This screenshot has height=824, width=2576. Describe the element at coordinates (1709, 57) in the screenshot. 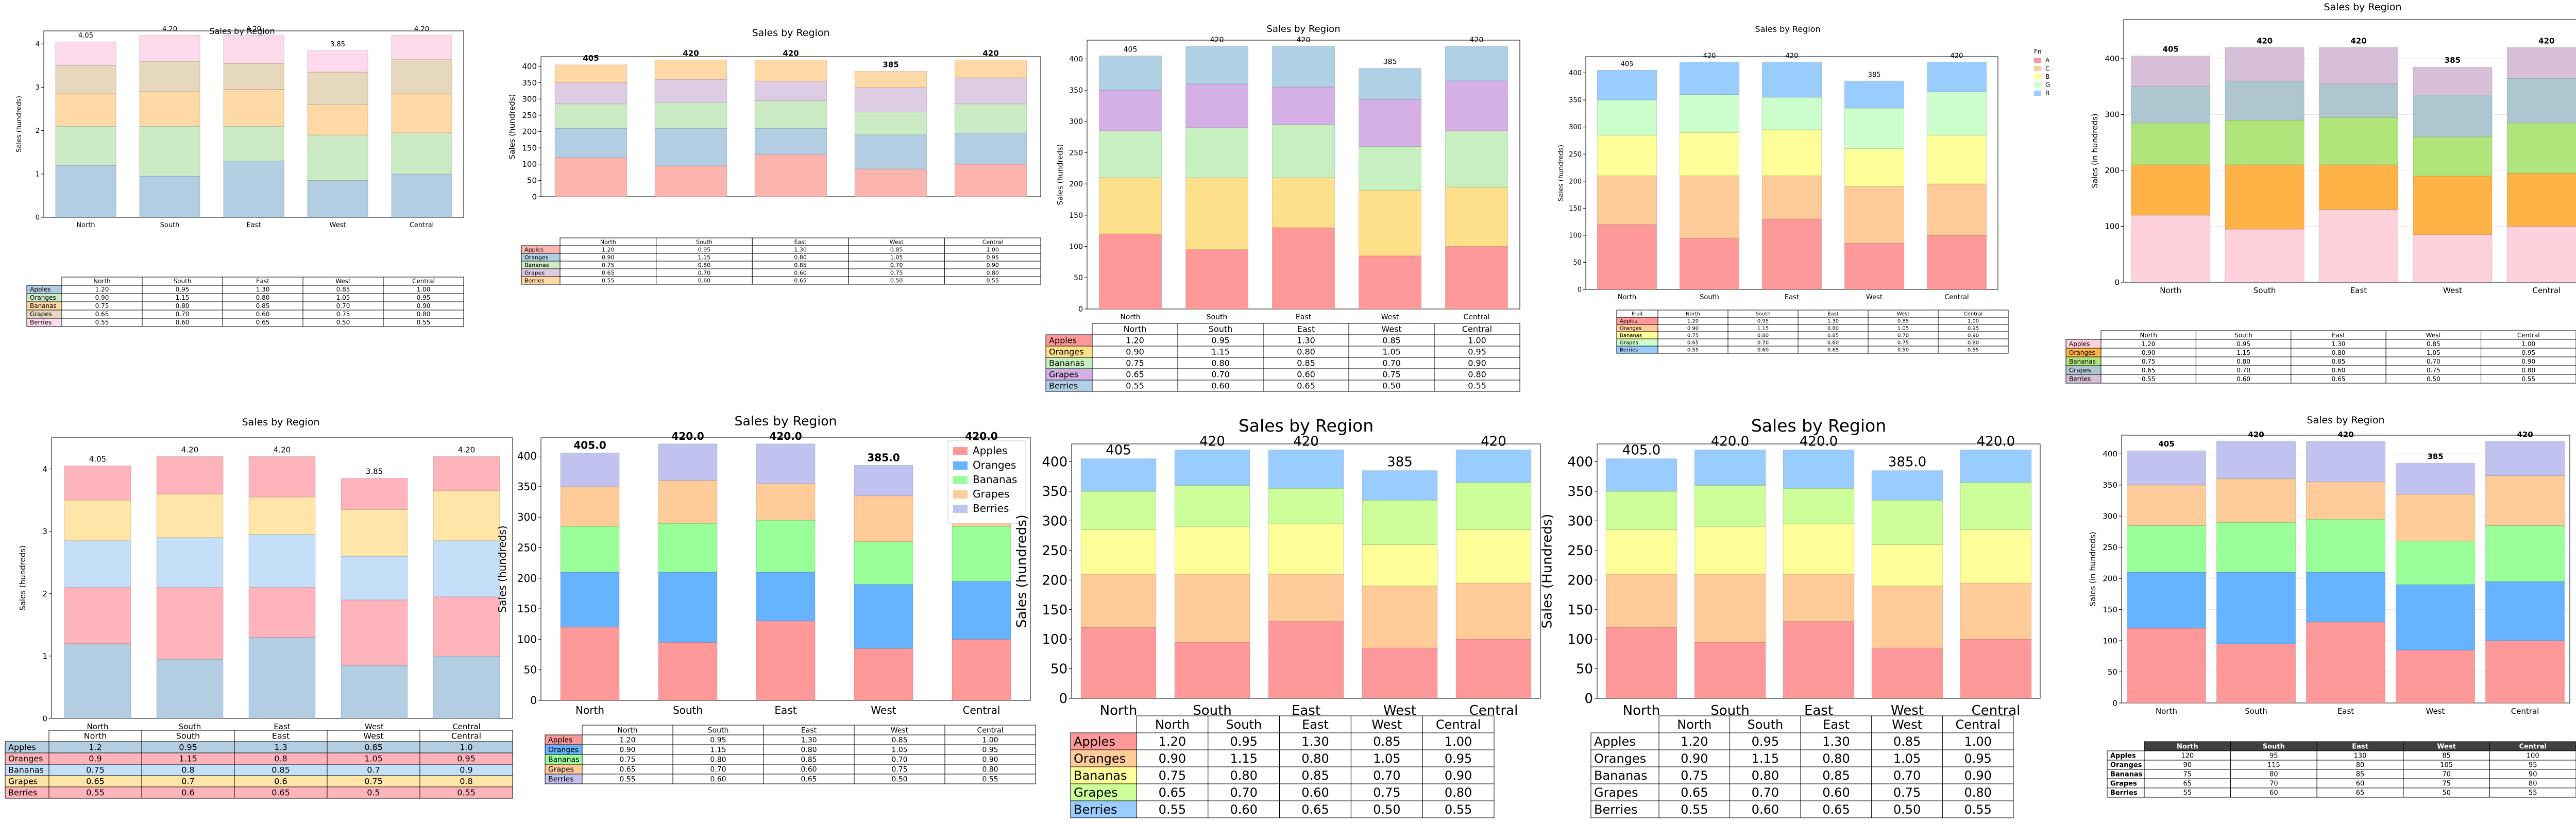

I see `total-label: 420` at that location.